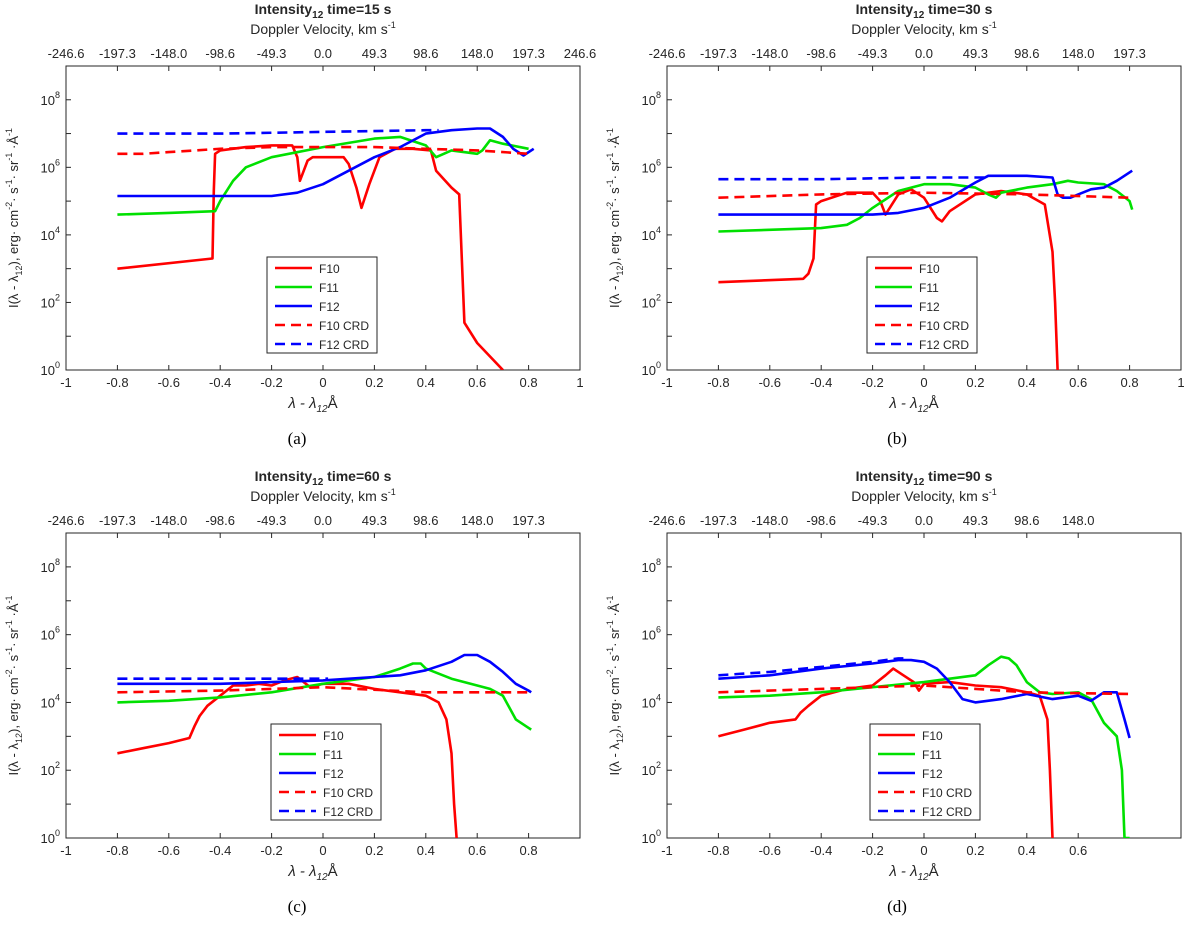 This screenshot has height=932, width=1200. Describe the element at coordinates (323, 478) in the screenshot. I see `chart-title: Intensity12 time=60 s` at that location.